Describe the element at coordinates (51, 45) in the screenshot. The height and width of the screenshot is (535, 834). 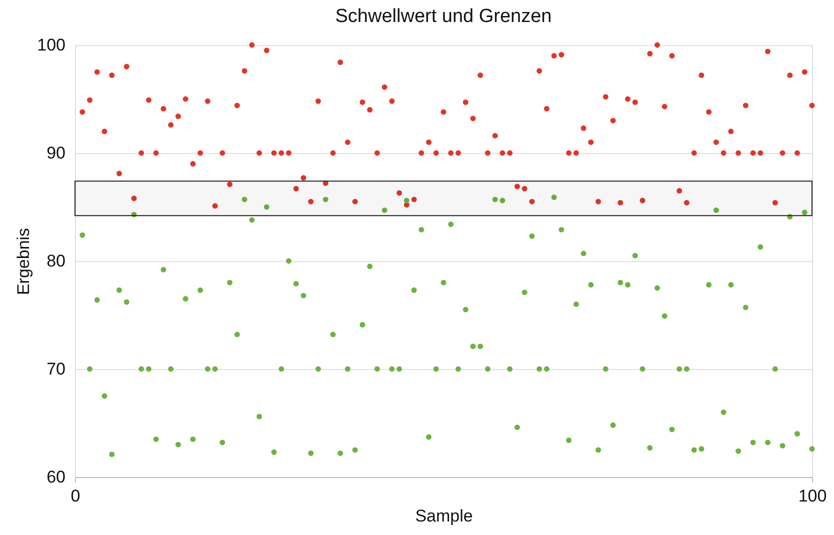
I see `y-tick-label: 100` at that location.